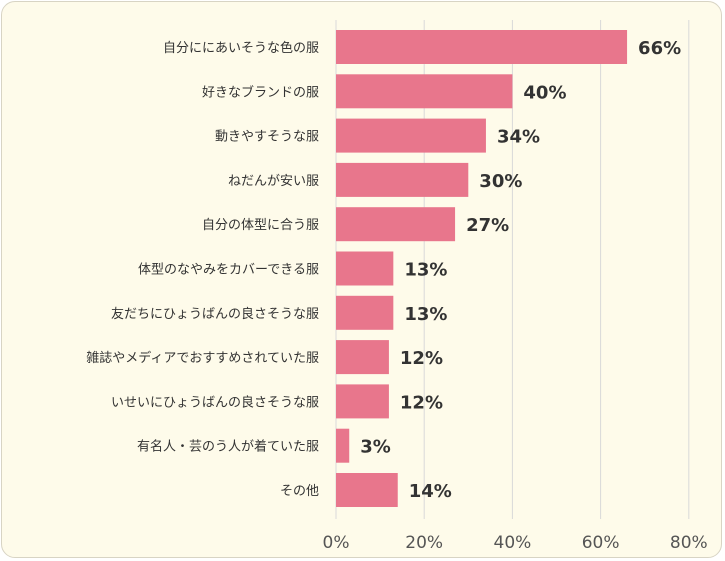 The width and height of the screenshot is (725, 561). I want to click on x-tick-label: 60%, so click(601, 543).